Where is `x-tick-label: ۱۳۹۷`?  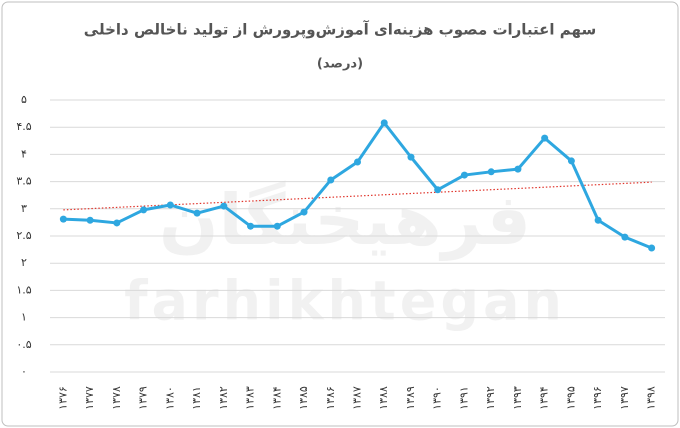 x-tick-label: ۱۳۹۷ is located at coordinates (624, 398).